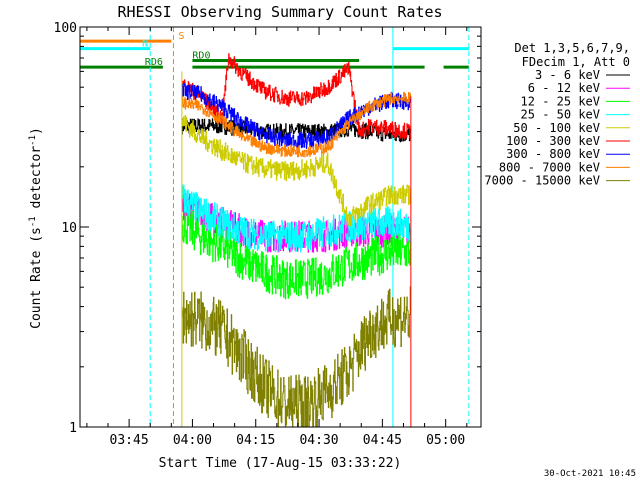 The height and width of the screenshot is (480, 640). I want to click on chart-title: RHESSI Observing Summary Count Rates, so click(279, 12).